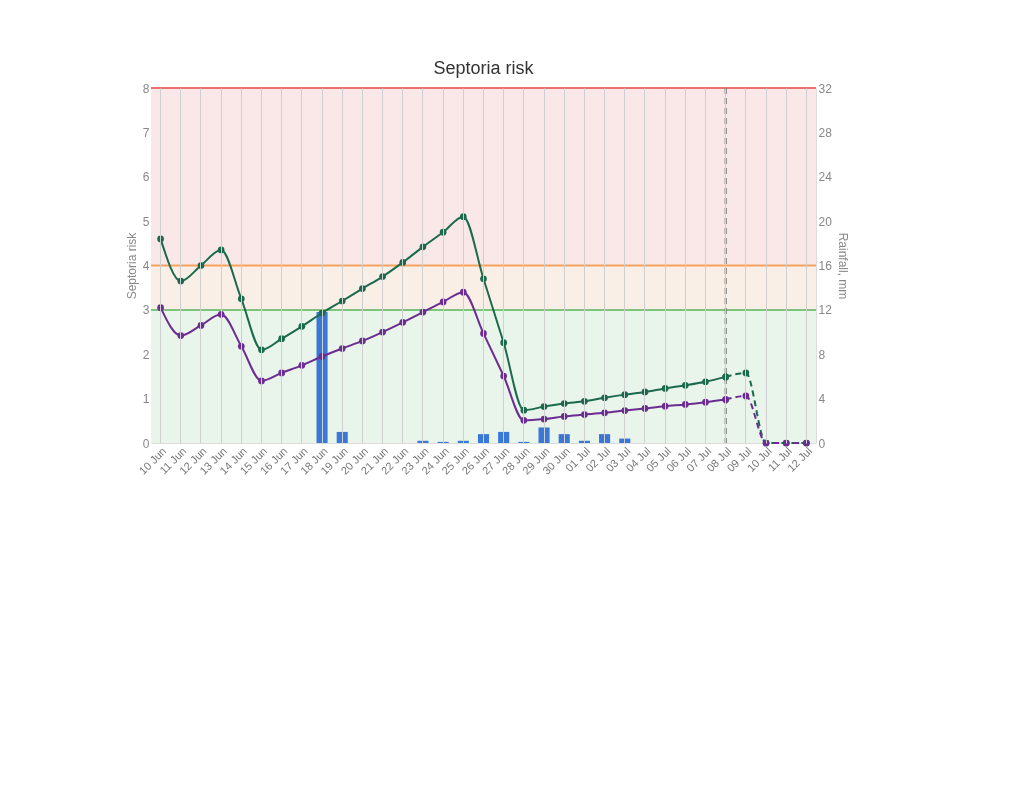  Describe the element at coordinates (825, 132) in the screenshot. I see `y2-tick-label: 28` at that location.